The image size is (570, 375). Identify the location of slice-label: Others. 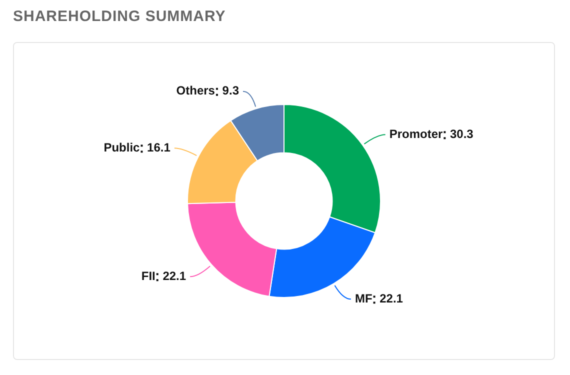
(196, 91).